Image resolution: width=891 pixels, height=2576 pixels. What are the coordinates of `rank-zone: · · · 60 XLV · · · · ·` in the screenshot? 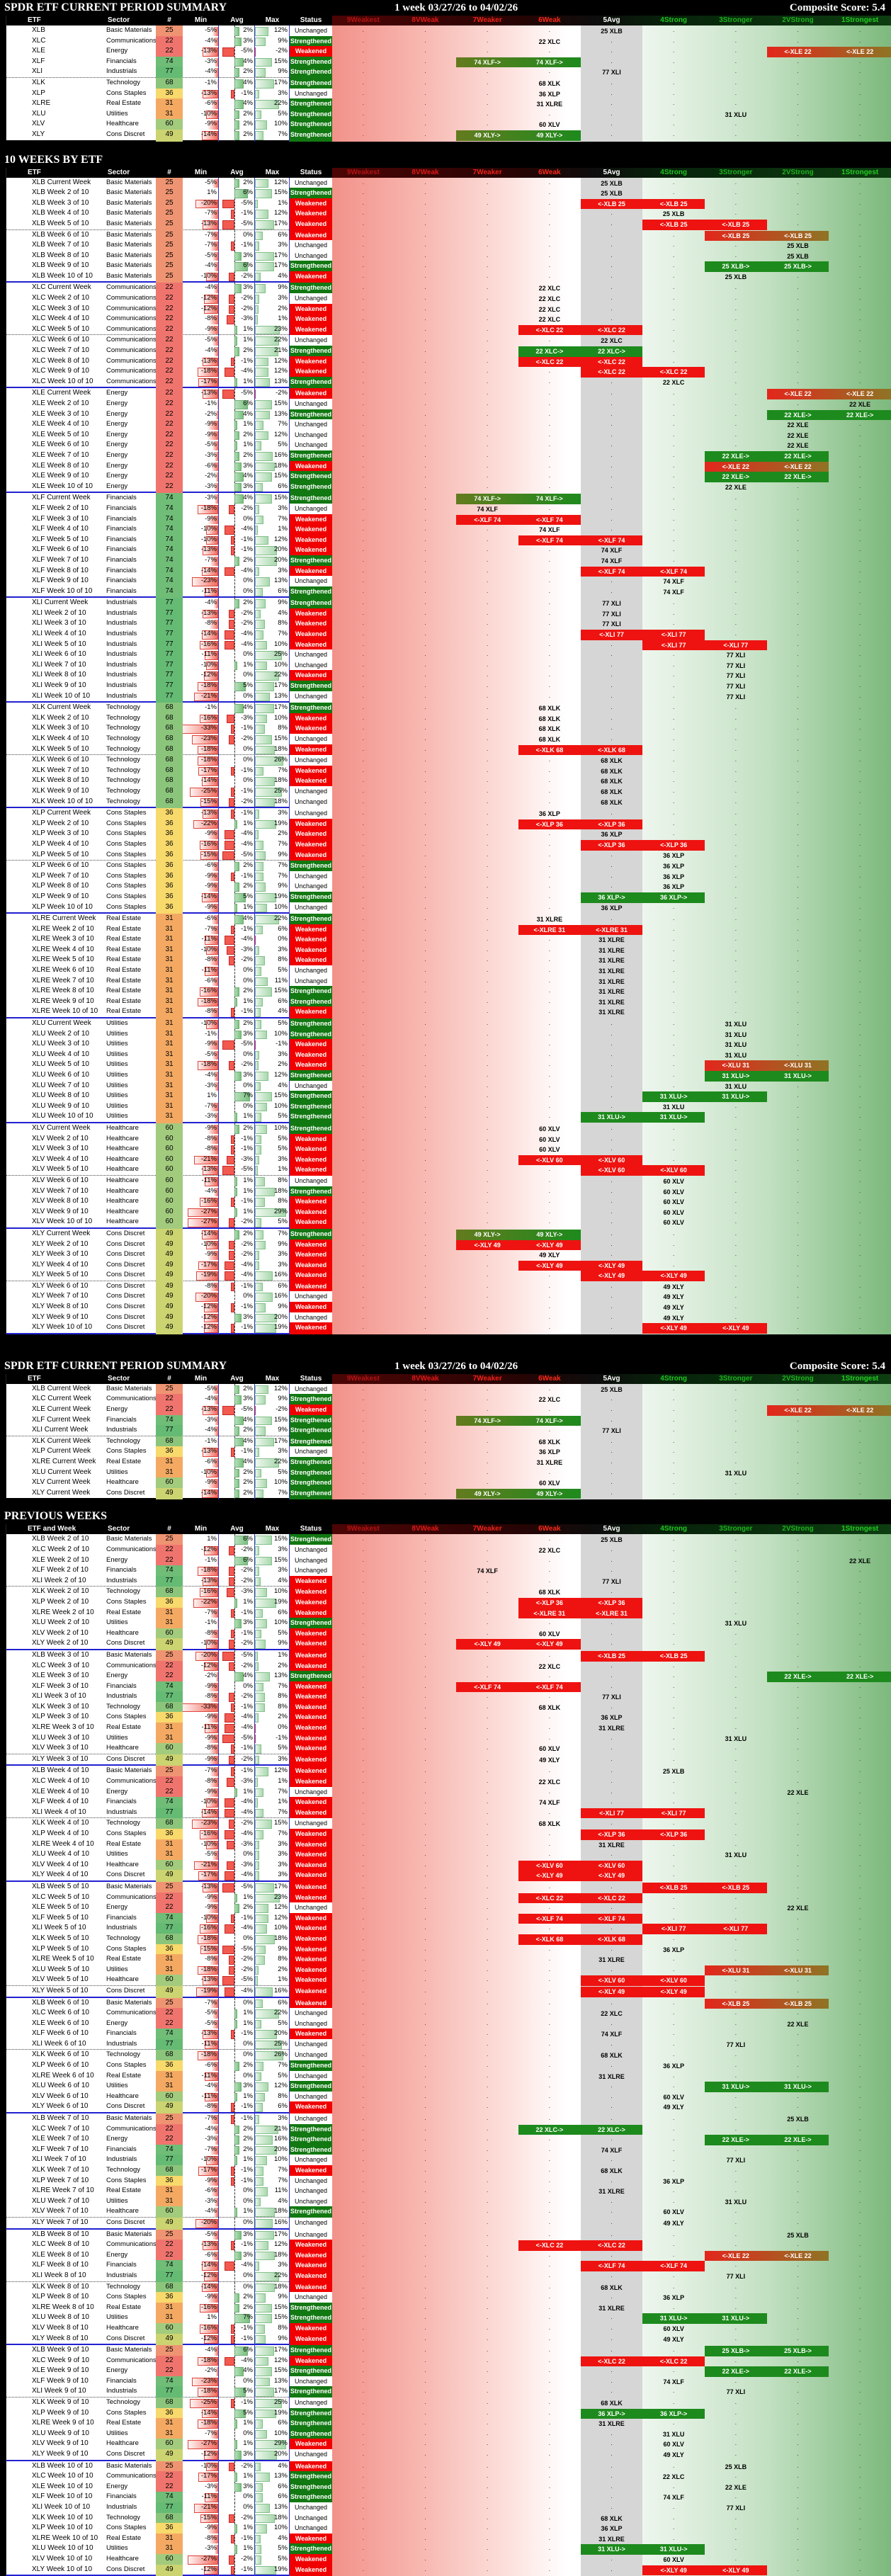 It's located at (611, 125).